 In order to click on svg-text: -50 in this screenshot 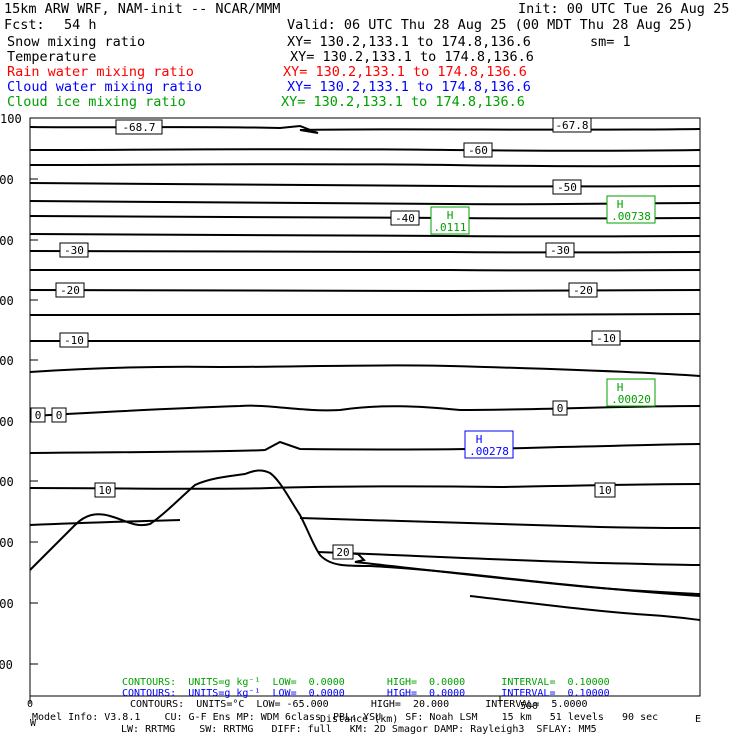, I will do `click(567, 187)`.